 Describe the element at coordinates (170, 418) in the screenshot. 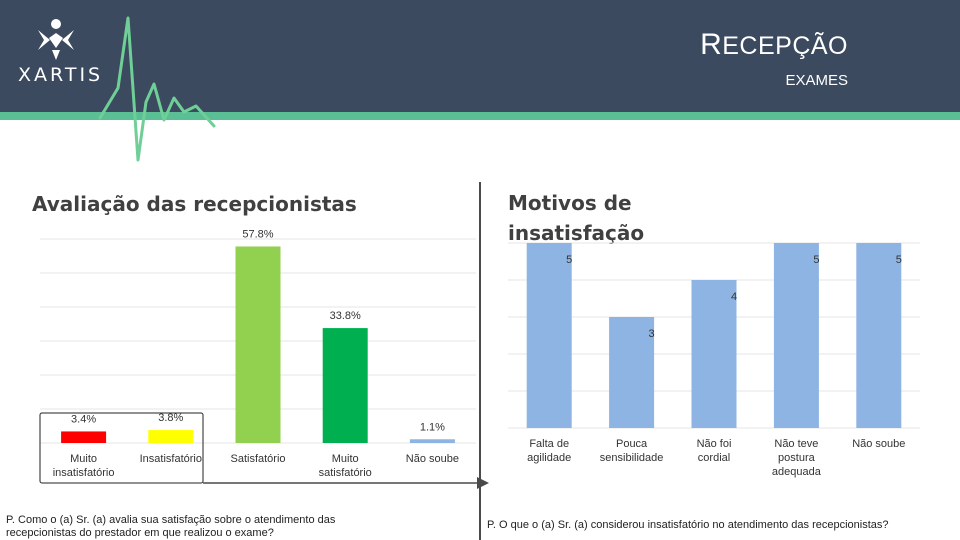

I see `left-value-label: 3.8%` at that location.